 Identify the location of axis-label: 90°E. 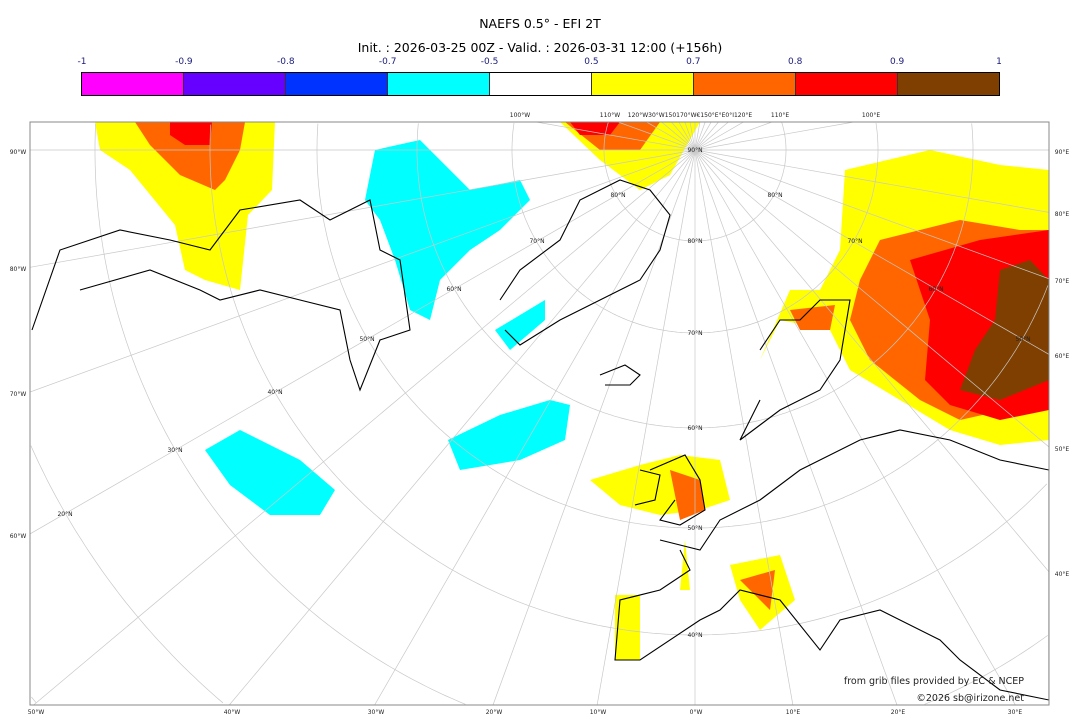
(1062, 152).